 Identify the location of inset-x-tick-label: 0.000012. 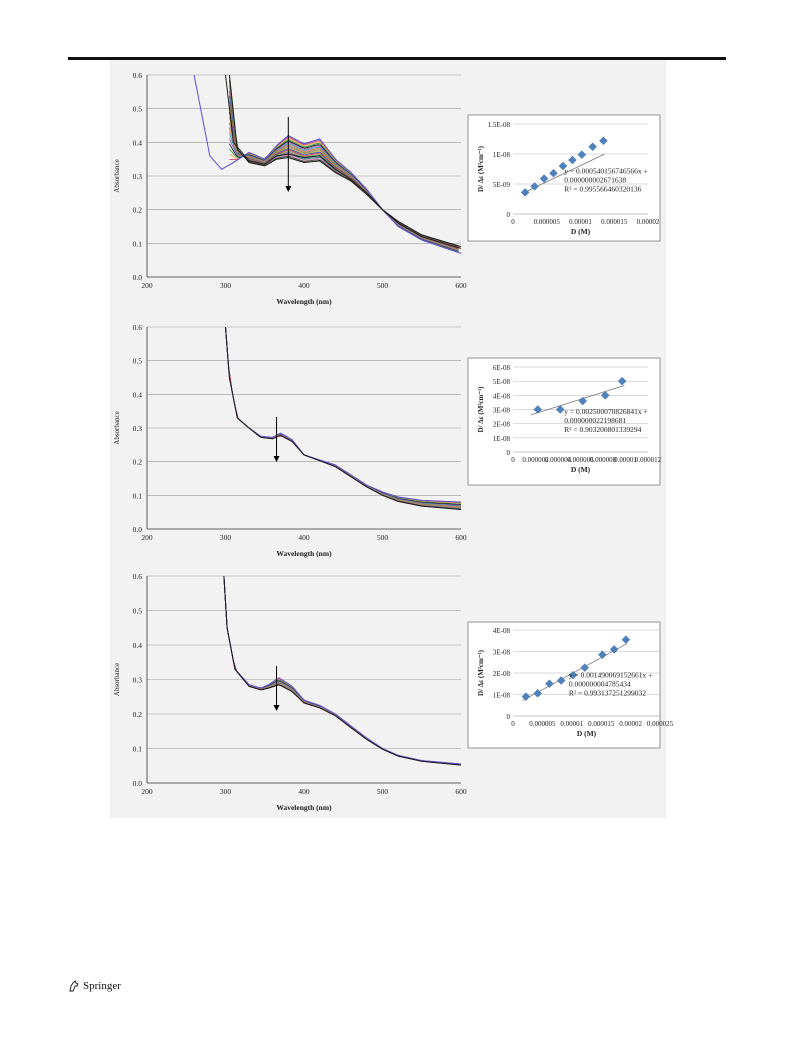
(648, 460).